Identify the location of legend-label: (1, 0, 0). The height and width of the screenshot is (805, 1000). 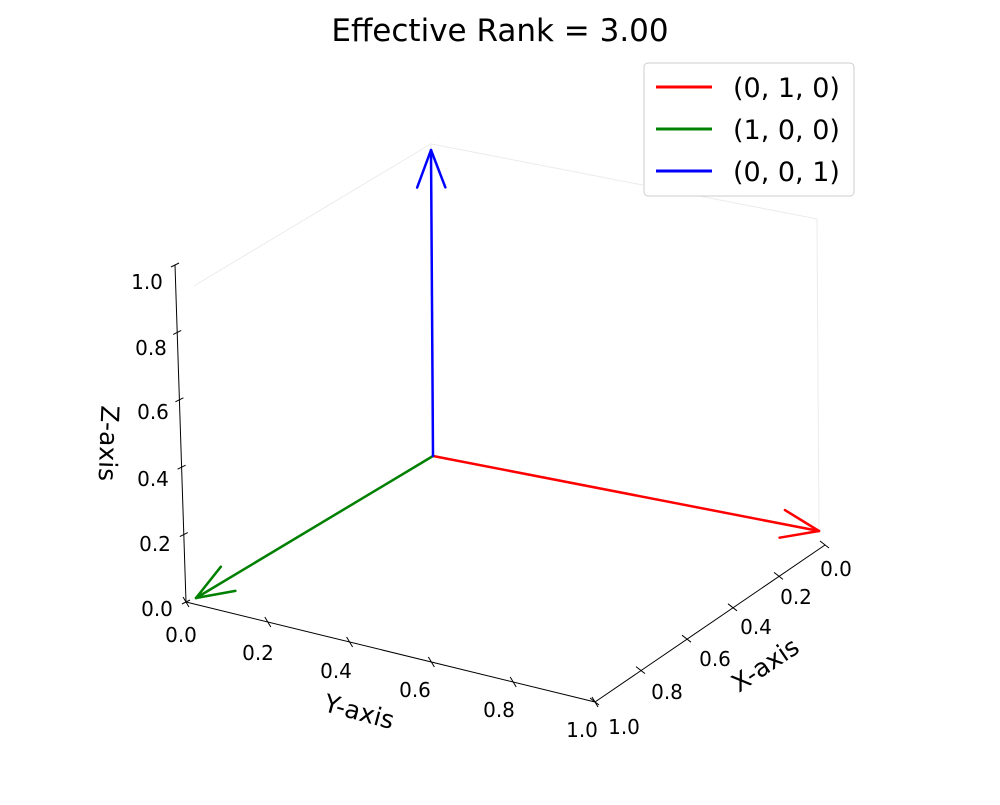
(786, 130).